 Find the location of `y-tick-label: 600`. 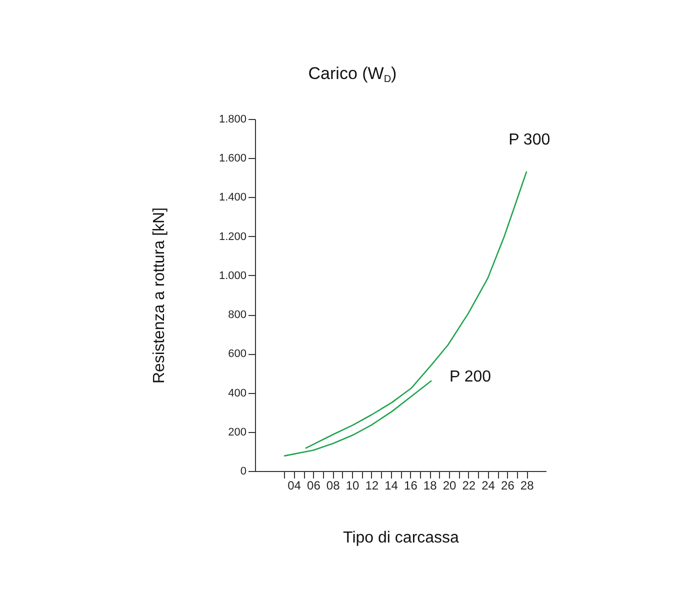

y-tick-label: 600 is located at coordinates (237, 354).